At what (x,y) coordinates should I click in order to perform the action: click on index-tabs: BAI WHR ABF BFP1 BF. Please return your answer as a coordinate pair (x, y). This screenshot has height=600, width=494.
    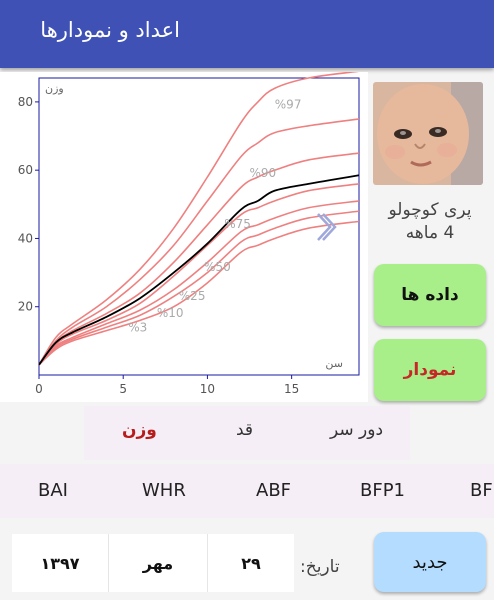
    Looking at the image, I should click on (247, 491).